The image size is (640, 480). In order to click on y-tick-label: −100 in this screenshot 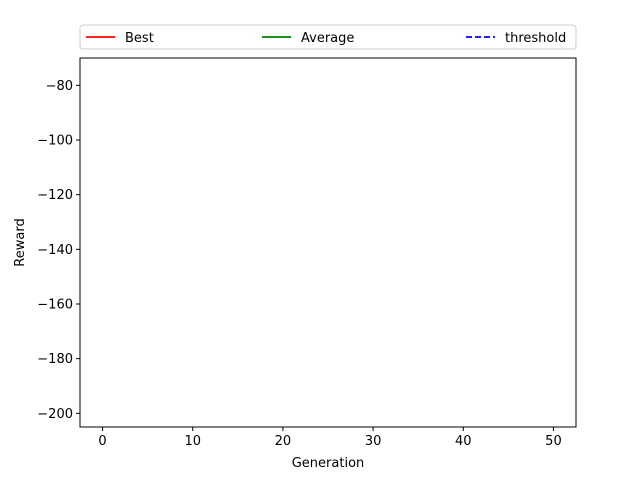, I will do `click(55, 141)`.